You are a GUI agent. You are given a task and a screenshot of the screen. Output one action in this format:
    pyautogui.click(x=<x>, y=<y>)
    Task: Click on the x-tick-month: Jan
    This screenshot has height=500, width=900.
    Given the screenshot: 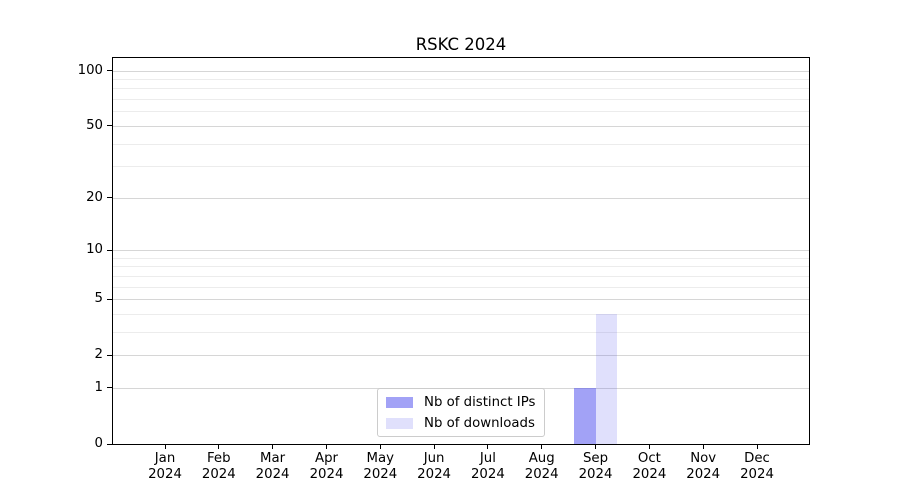 What is the action you would take?
    pyautogui.click(x=165, y=458)
    